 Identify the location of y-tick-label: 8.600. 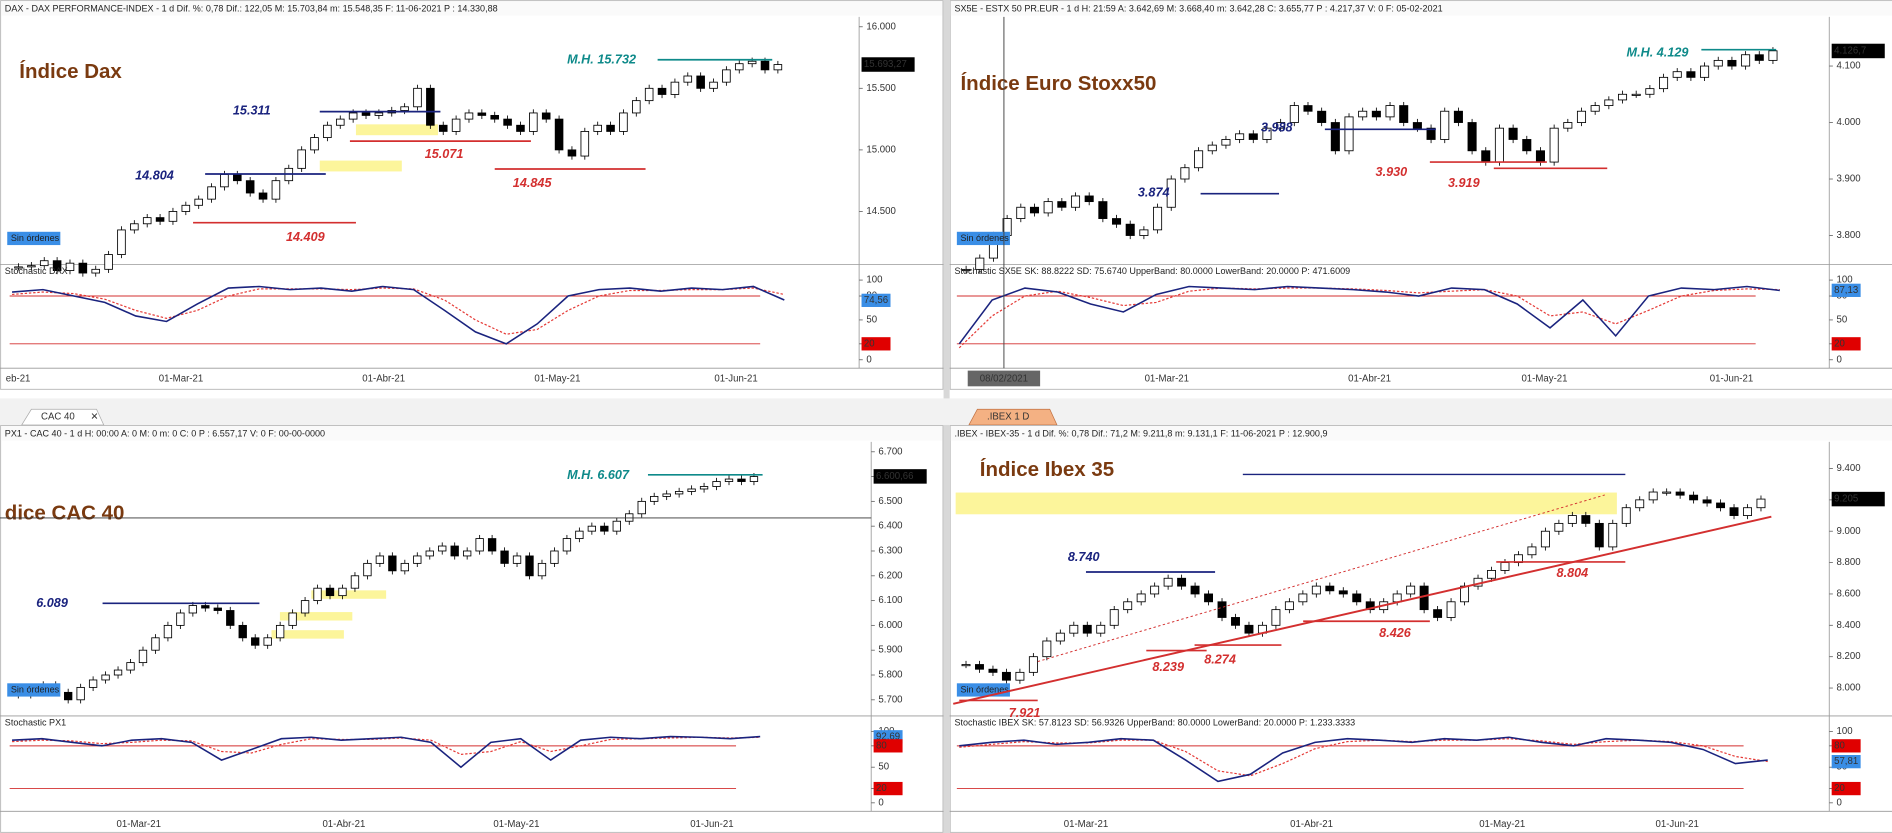
(1848, 593).